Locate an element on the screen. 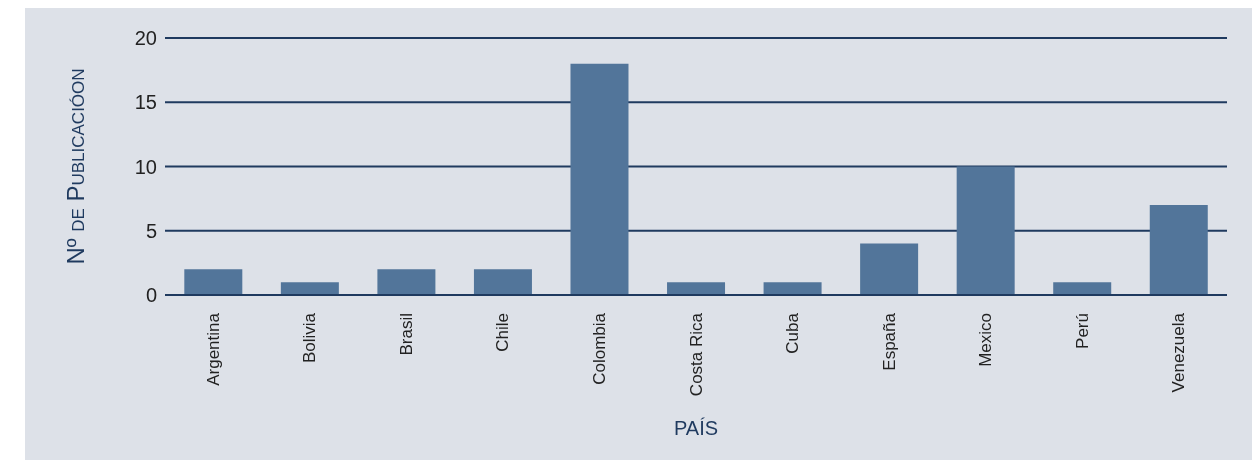 The image size is (1252, 464). y-tick-label: 0 is located at coordinates (151, 295).